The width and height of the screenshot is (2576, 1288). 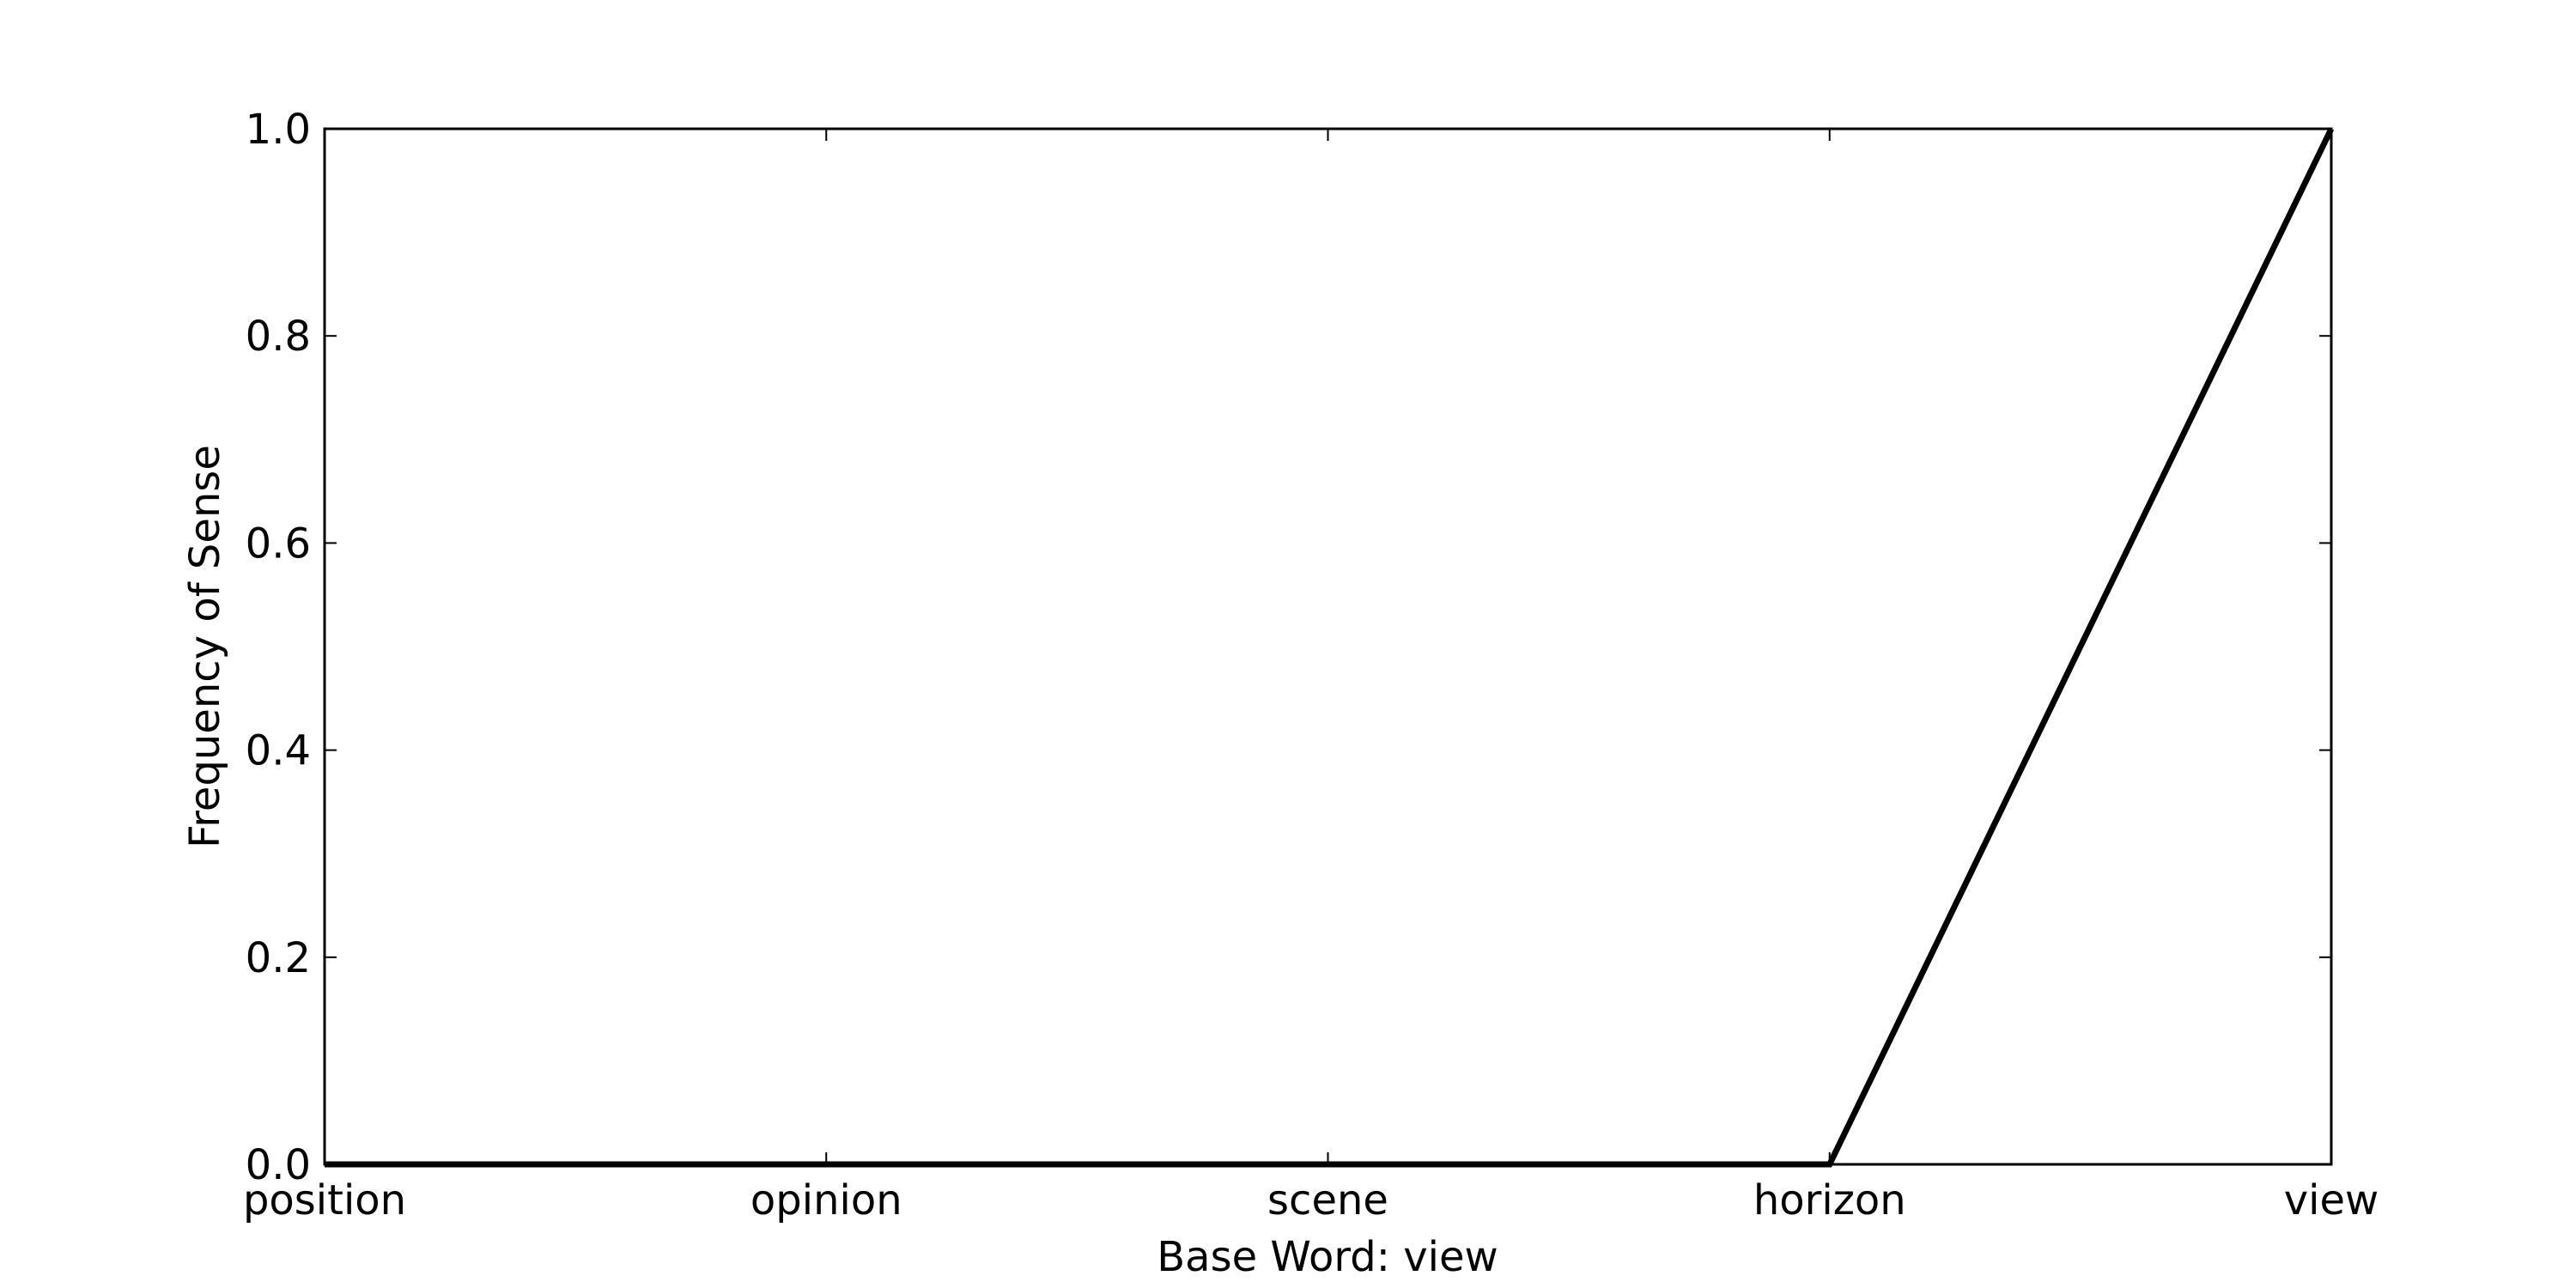 I want to click on y-tick-label: 0.4, so click(x=279, y=751).